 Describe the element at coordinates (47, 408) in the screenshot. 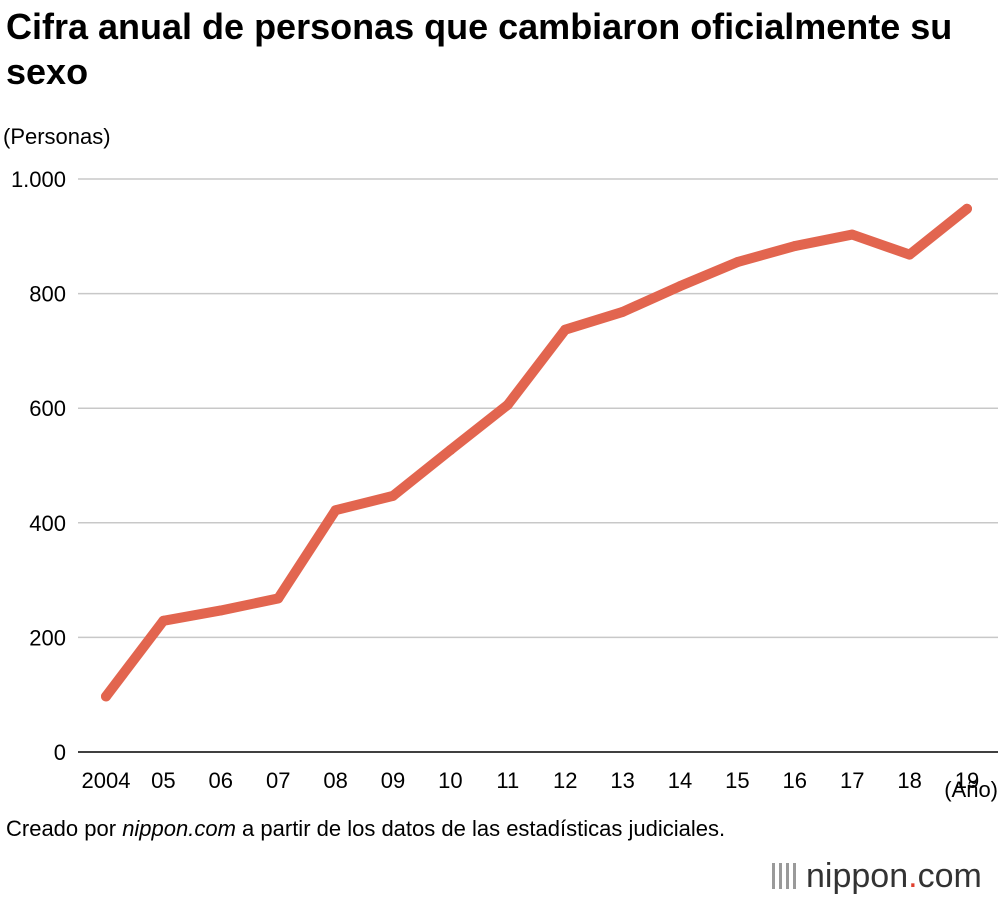

I see `y-tick-label: 600` at that location.